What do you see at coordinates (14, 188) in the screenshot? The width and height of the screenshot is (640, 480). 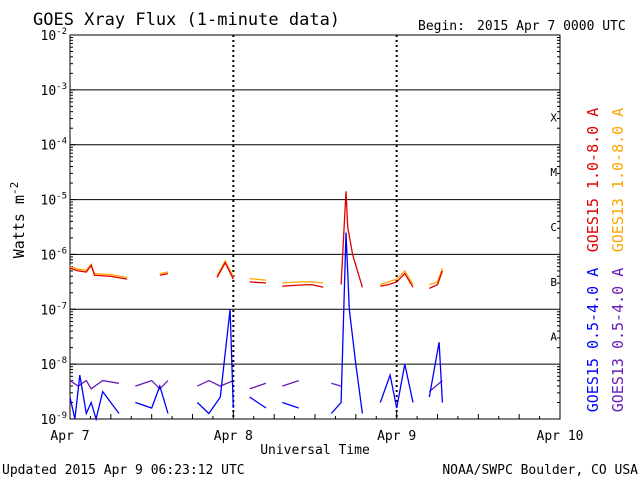 I see `y-axis-label-exponent: -2` at bounding box center [14, 188].